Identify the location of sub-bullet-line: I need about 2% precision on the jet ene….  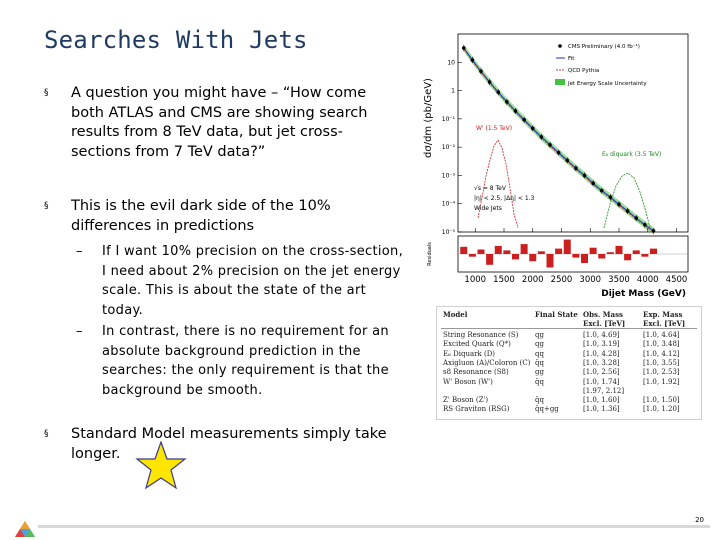
(251, 271).